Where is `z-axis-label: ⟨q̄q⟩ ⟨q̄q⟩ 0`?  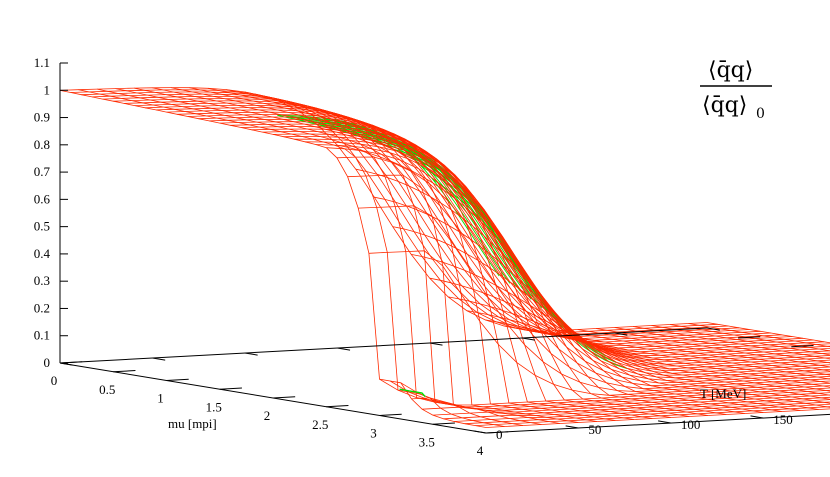
z-axis-label: ⟨q̄q⟩ ⟨q̄q⟩ 0 is located at coordinates (736, 90).